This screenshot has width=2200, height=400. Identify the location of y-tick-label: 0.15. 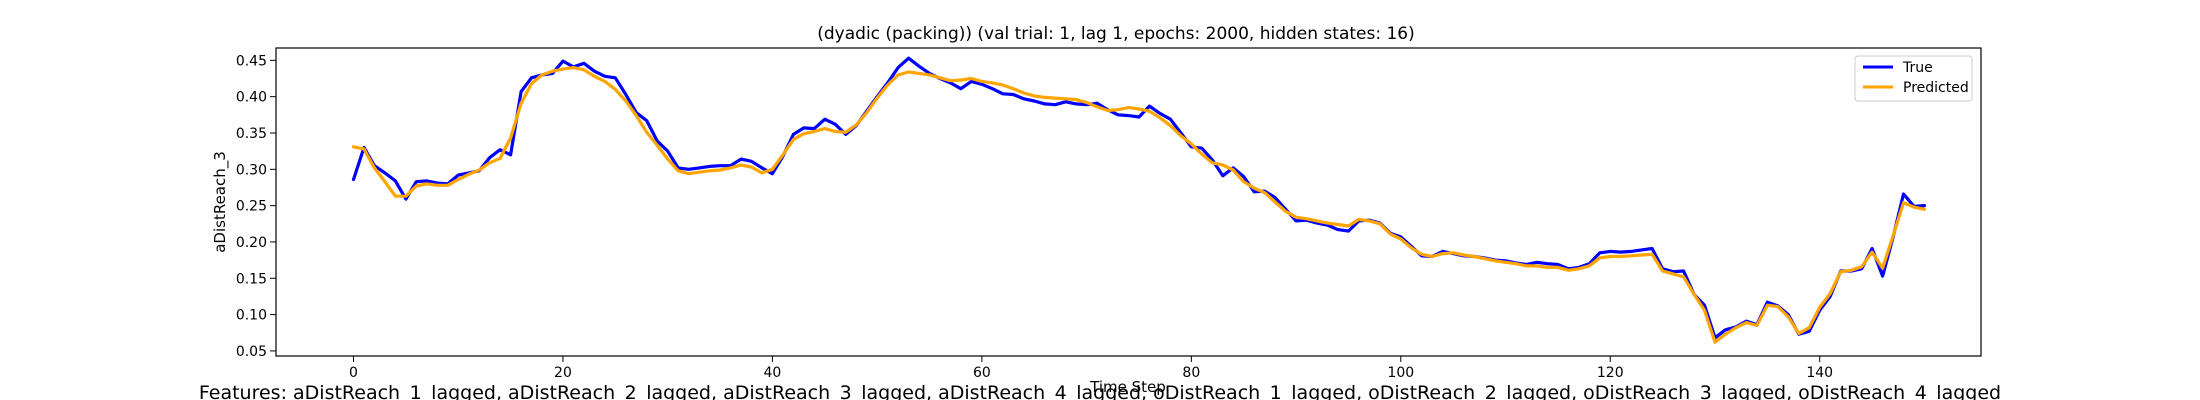
(251, 279).